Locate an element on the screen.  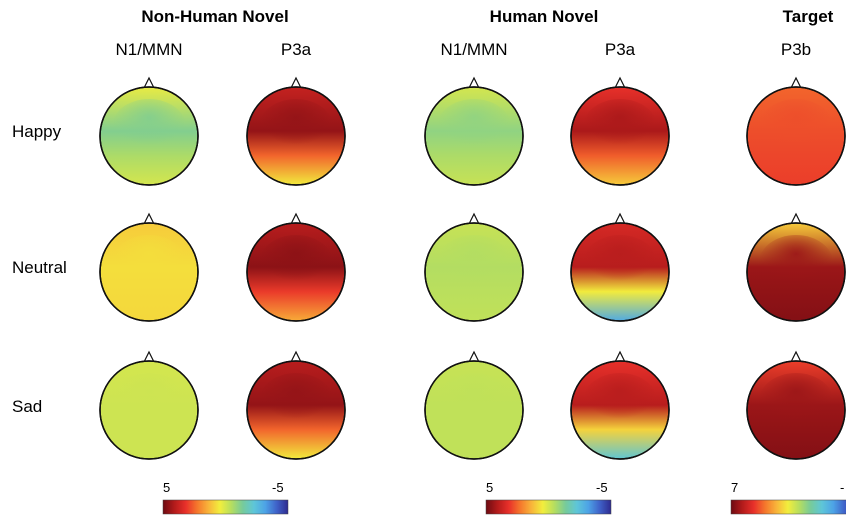
component-label-n1mmn-nonhuman: N1/MMN is located at coordinates (149, 49).